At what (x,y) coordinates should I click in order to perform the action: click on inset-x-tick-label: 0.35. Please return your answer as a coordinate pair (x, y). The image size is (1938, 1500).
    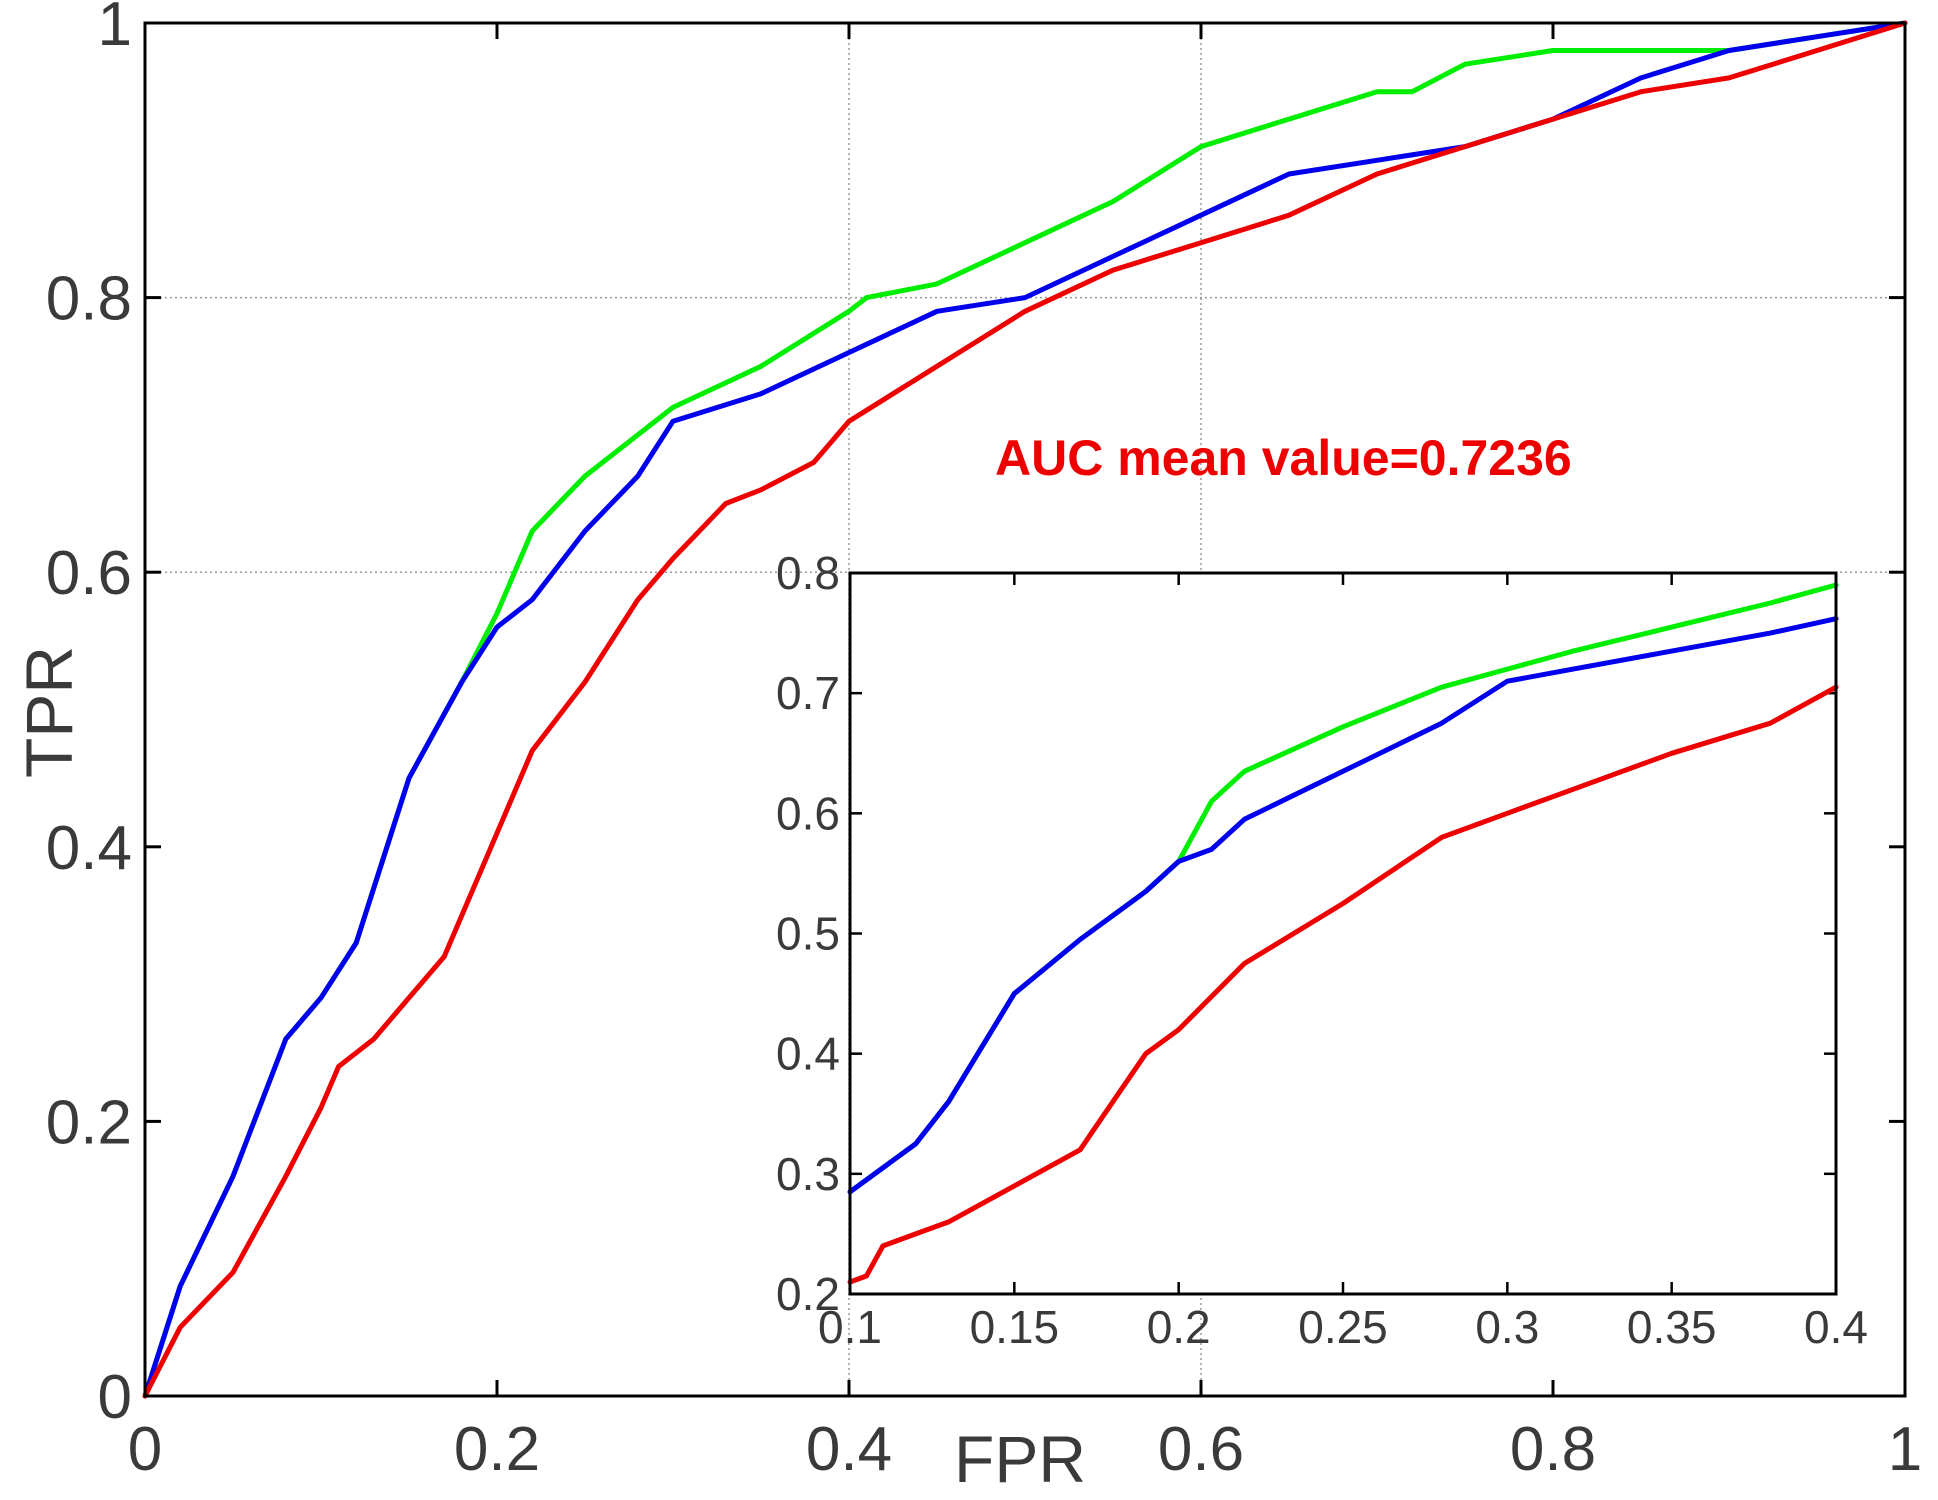
    Looking at the image, I should click on (1672, 1327).